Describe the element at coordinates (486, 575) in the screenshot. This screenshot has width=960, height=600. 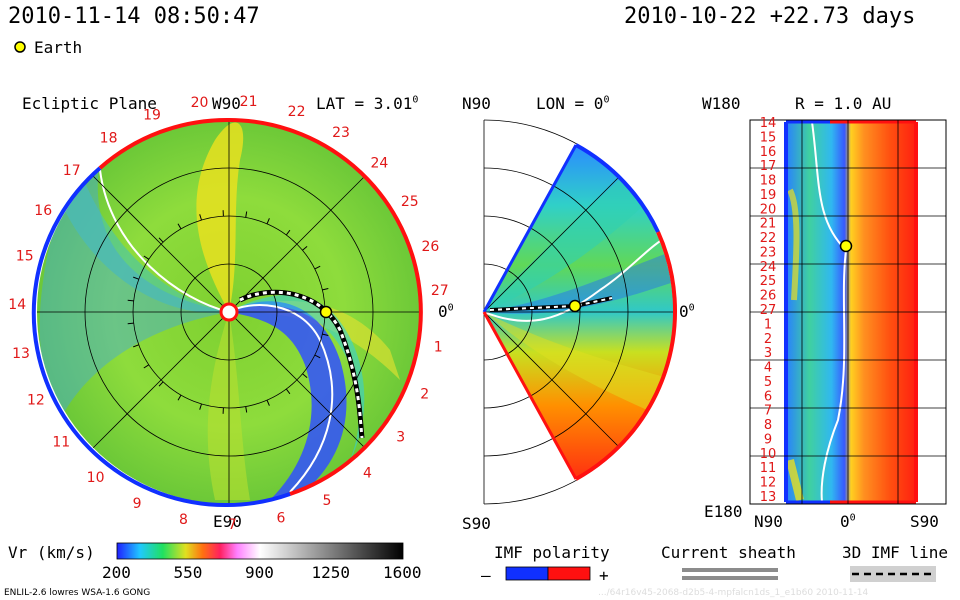
I see `imf-minus-label: –` at that location.